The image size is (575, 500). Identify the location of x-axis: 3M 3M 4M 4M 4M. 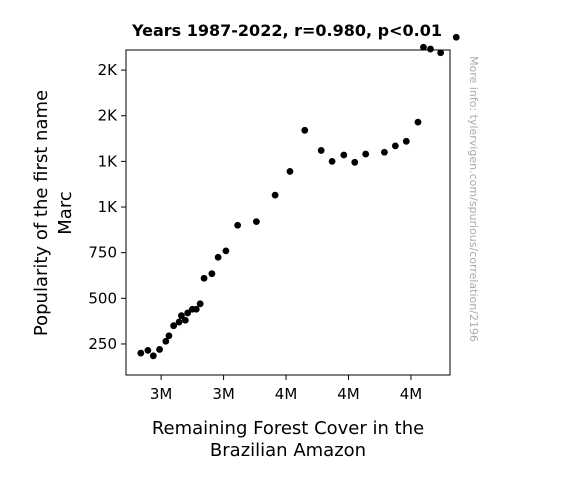
(286, 389).